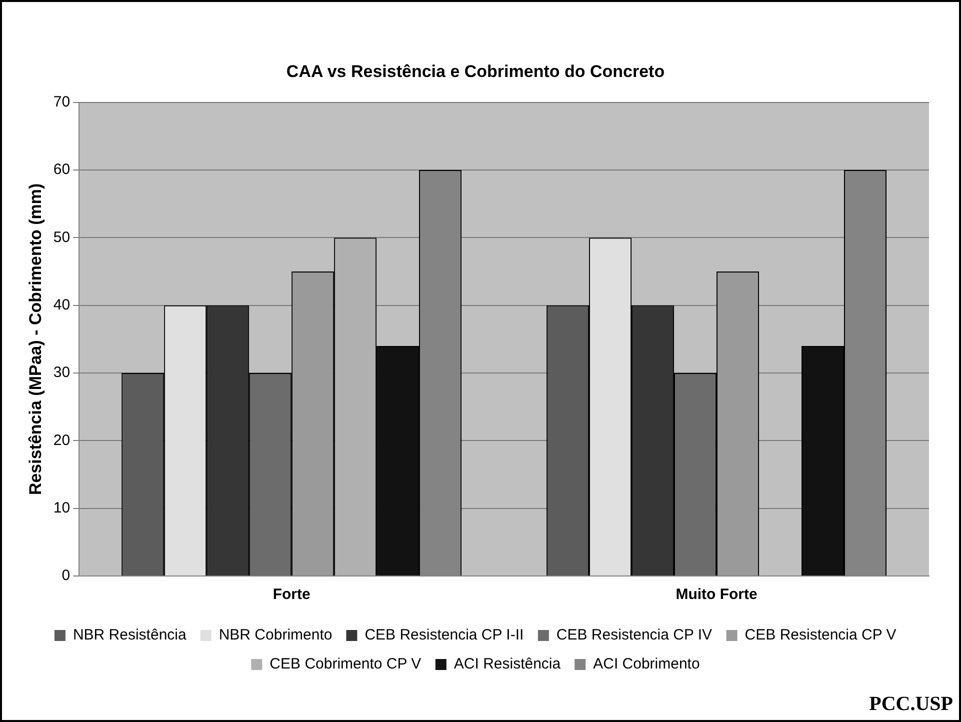  Describe the element at coordinates (717, 595) in the screenshot. I see `x-tick-label: Muito Forte` at that location.